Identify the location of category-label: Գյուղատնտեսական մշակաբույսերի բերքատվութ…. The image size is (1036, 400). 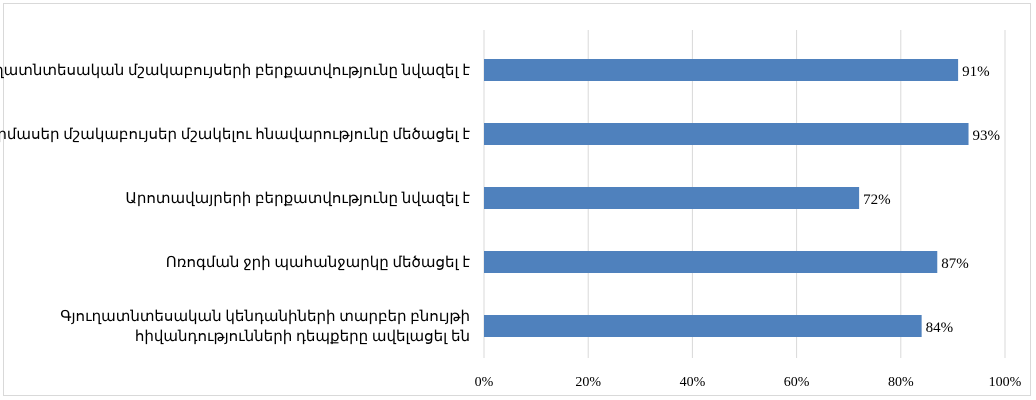
(235, 71).